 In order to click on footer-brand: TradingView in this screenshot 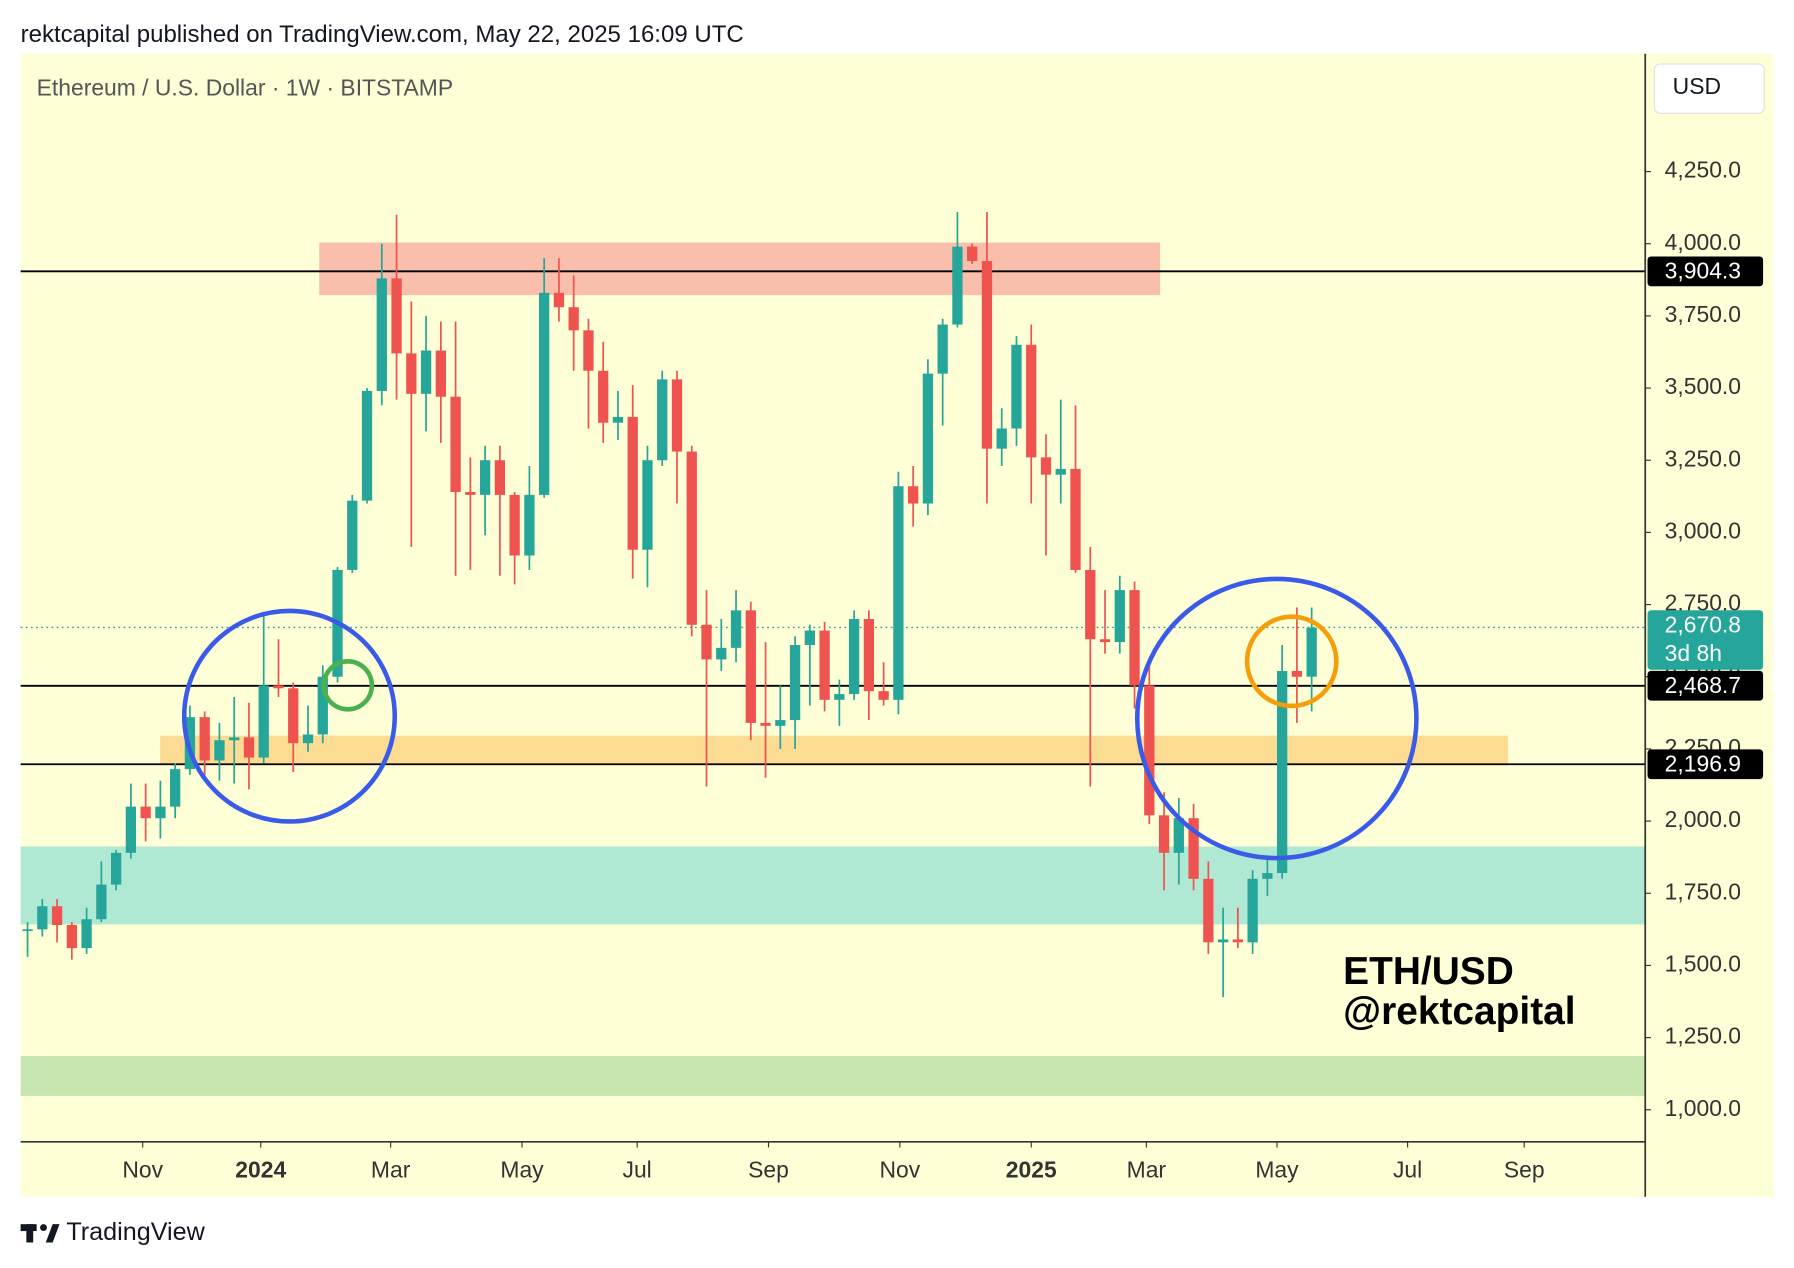, I will do `click(135, 1232)`.